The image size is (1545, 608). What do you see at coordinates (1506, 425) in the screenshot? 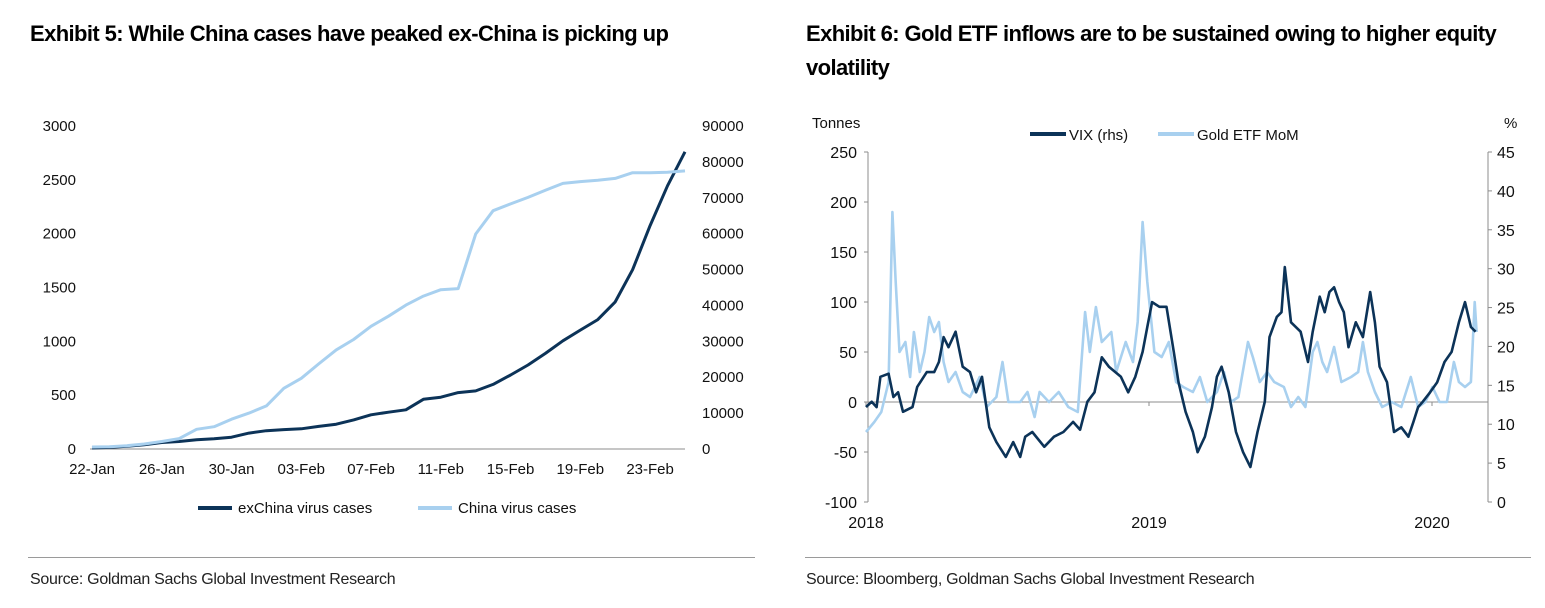
I see `y-right-tick-label: 10` at bounding box center [1506, 425].